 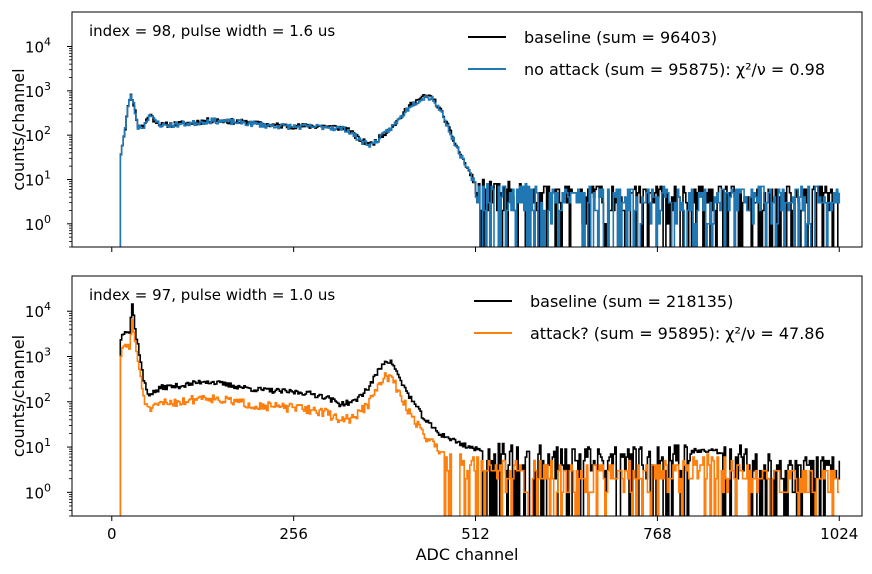 I want to click on x-axis-label: ADC channel, so click(x=467, y=554).